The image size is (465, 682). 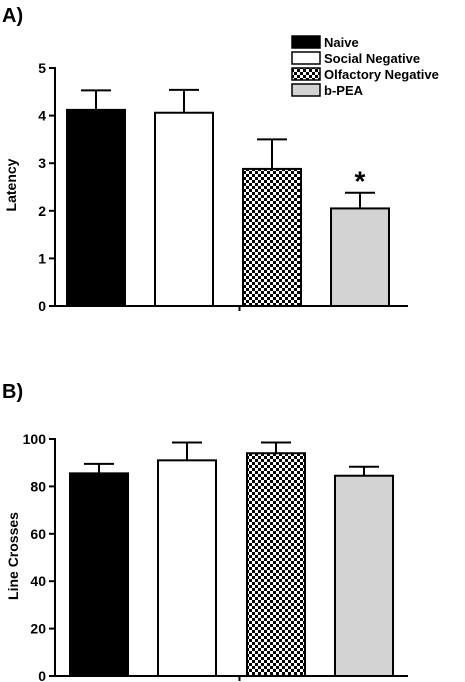 I want to click on legend-label-b-pea: b-PEA, so click(x=344, y=90).